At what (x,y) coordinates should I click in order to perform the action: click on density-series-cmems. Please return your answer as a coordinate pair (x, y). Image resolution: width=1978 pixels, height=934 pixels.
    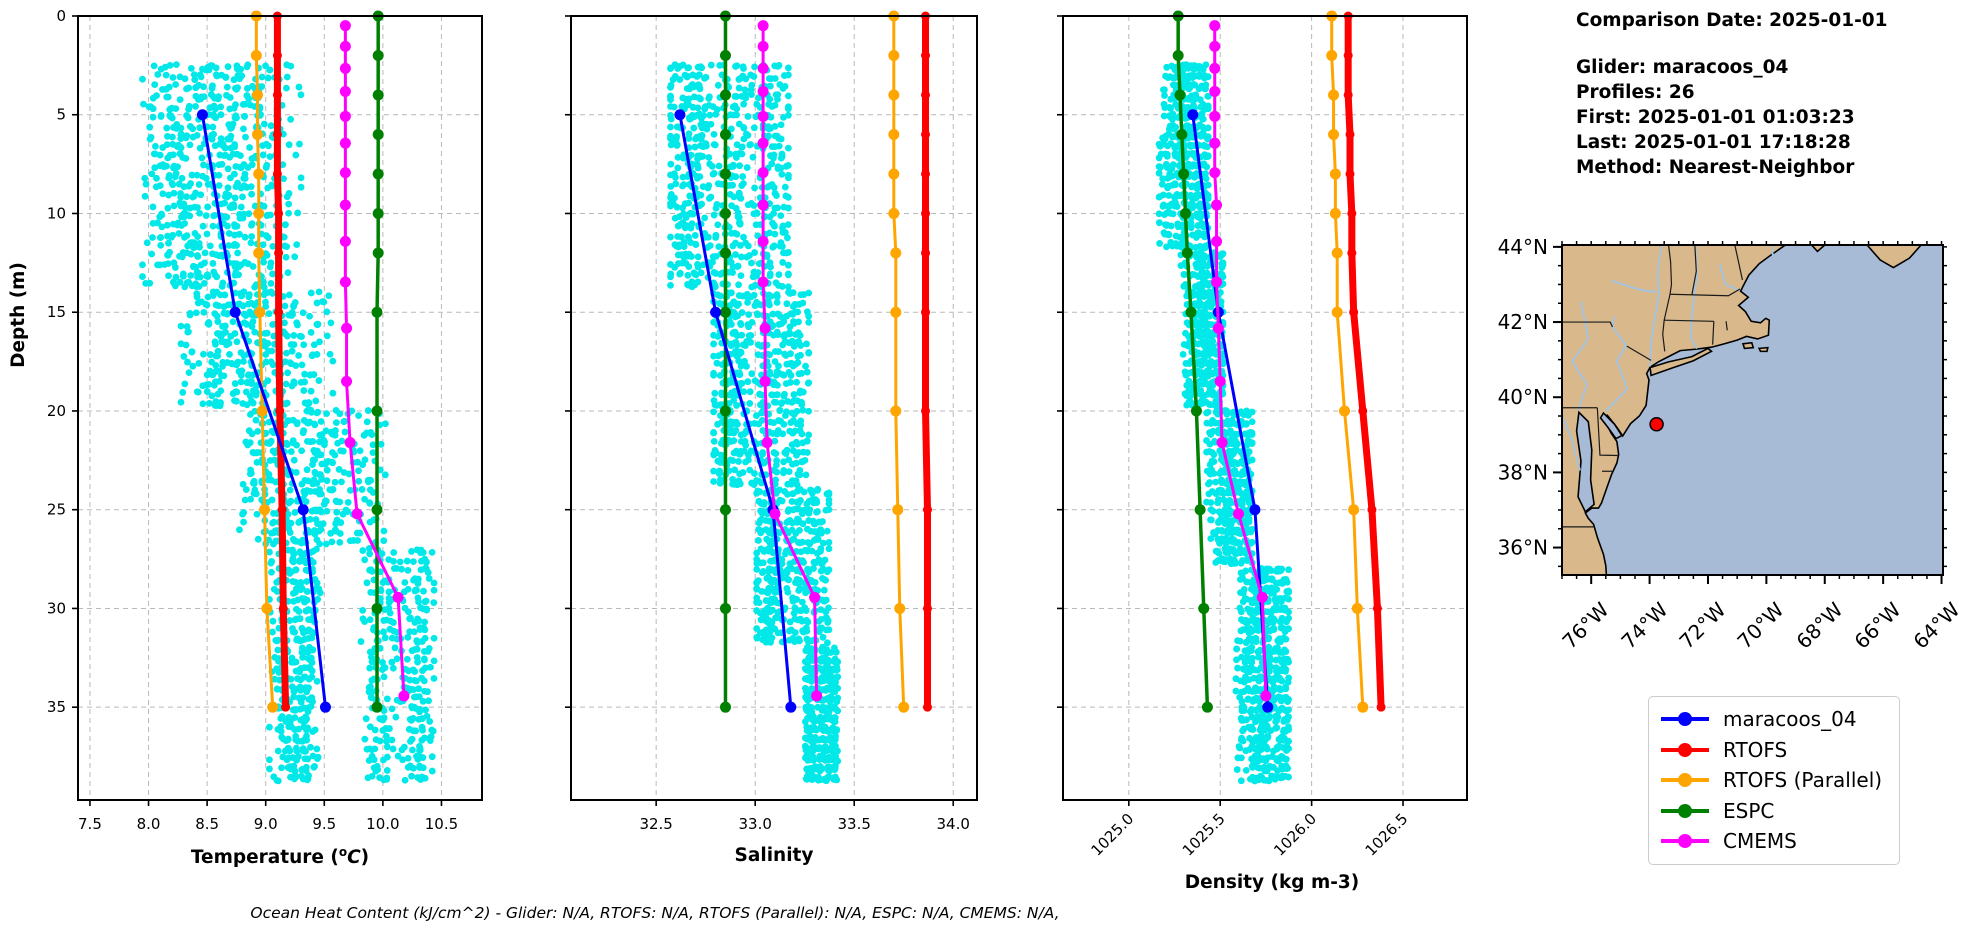
    Looking at the image, I should click on (1240, 361).